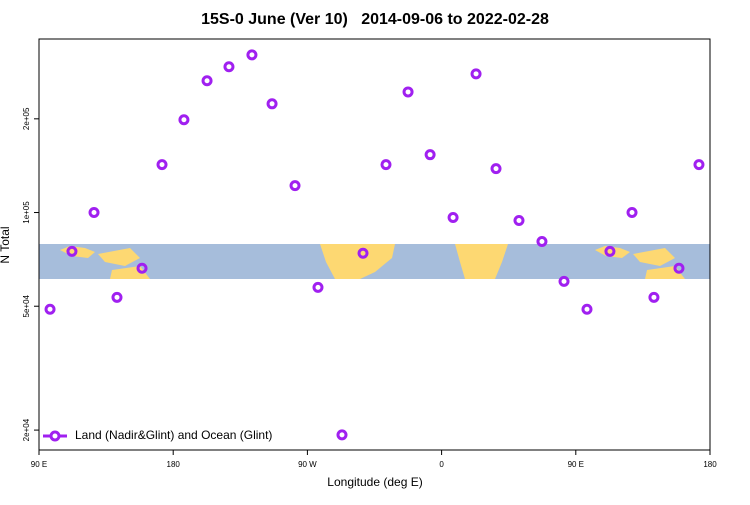  I want to click on y-tick-label: 2e+04, so click(26, 429).